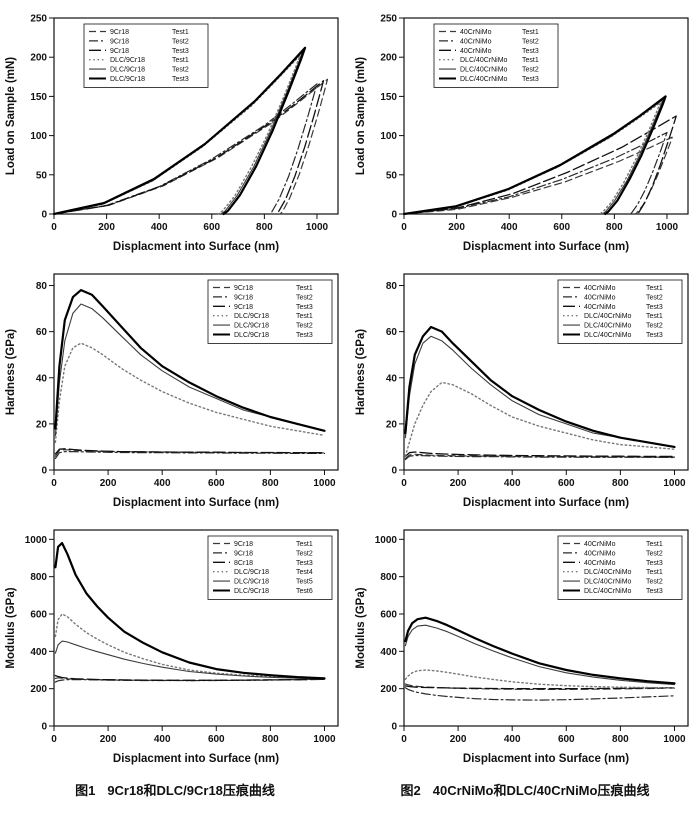  What do you see at coordinates (85, 790) in the screenshot?
I see `caption1-label: 图1` at bounding box center [85, 790].